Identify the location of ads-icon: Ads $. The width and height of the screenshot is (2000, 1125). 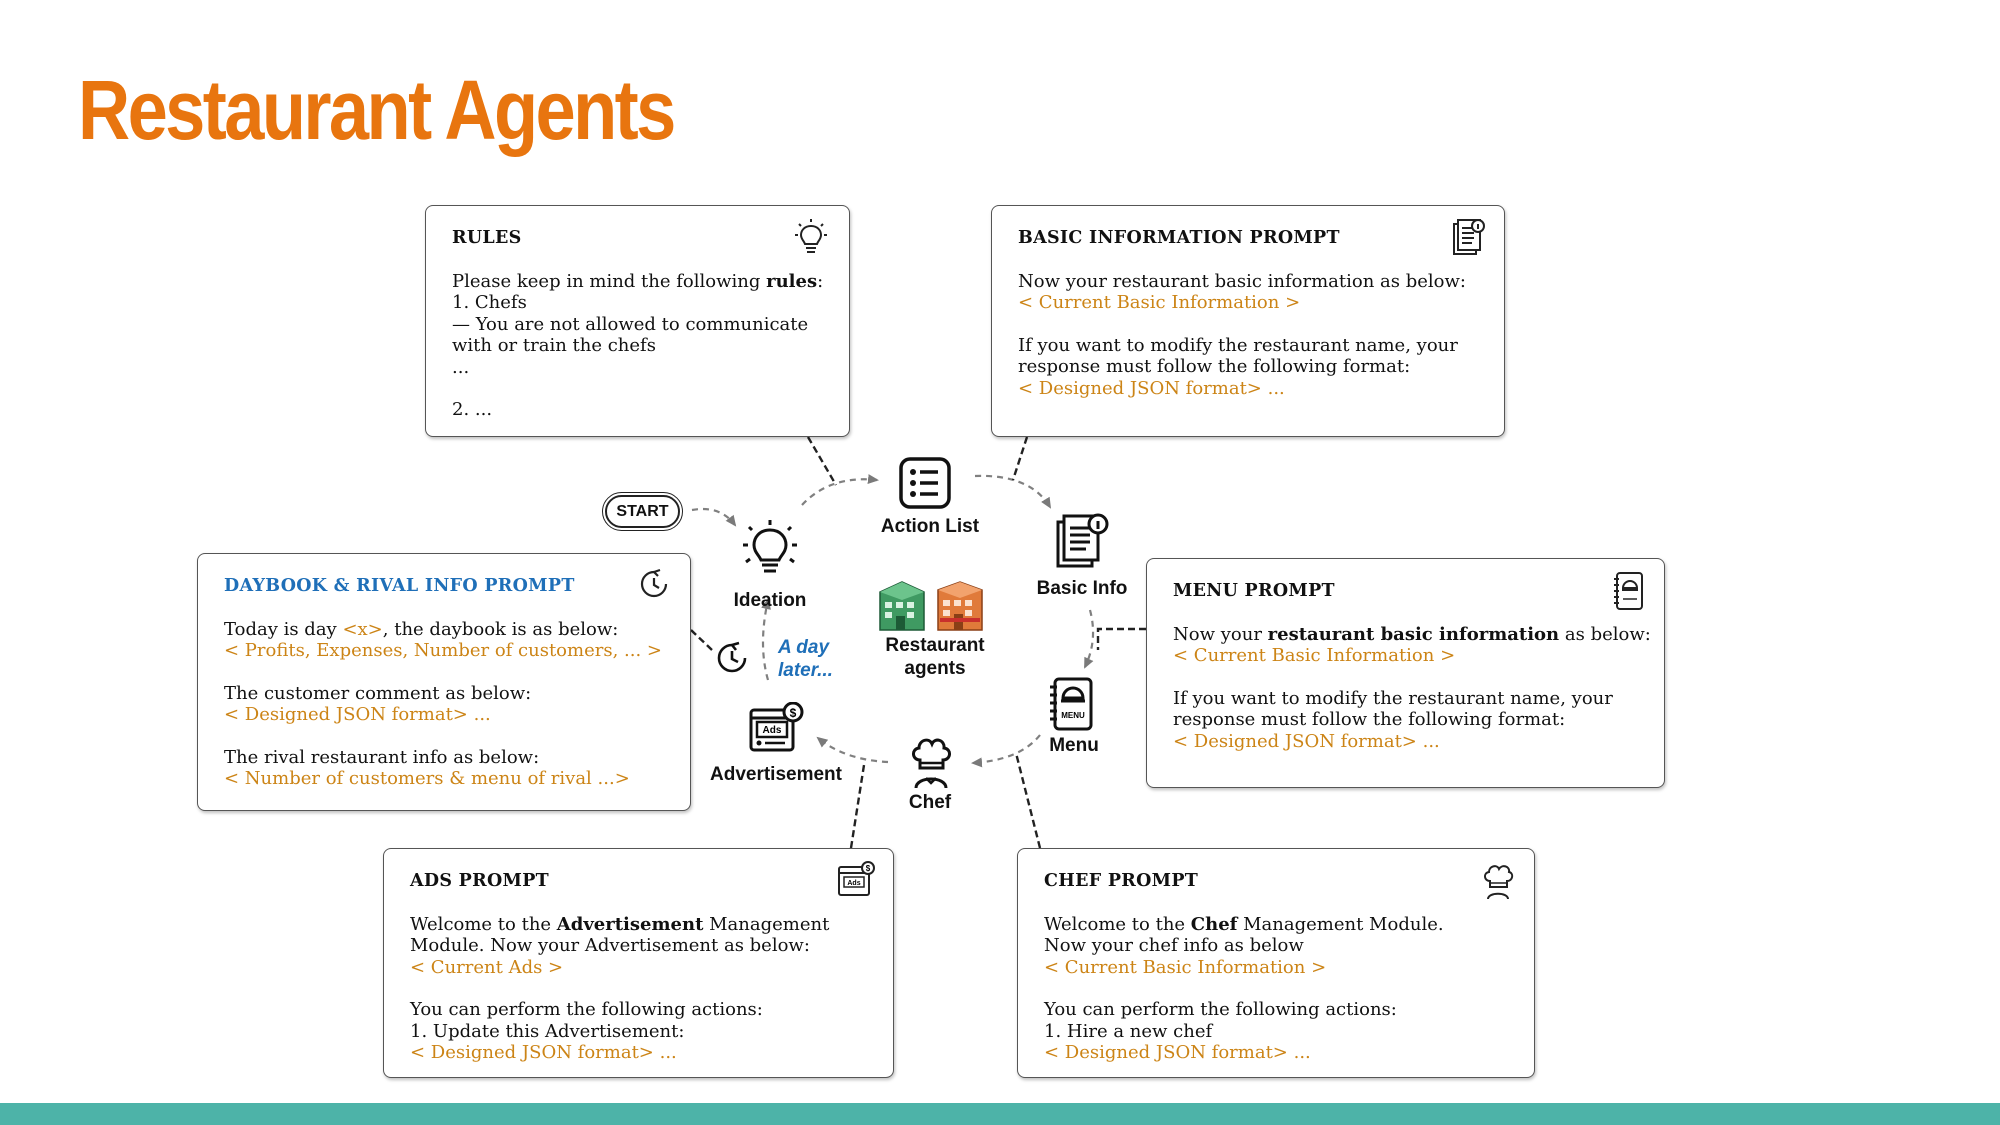
(856, 878).